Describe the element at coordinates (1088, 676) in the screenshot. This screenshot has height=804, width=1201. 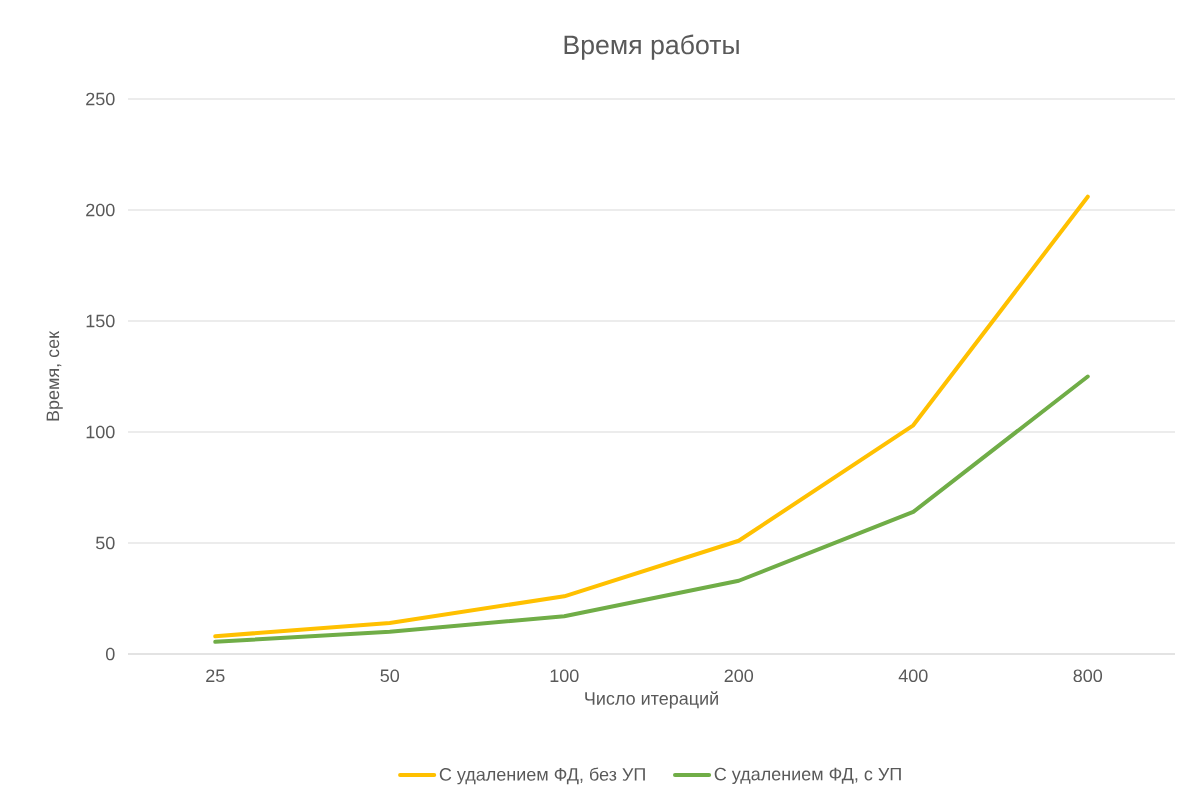
I see `x-tick-label: 800` at that location.